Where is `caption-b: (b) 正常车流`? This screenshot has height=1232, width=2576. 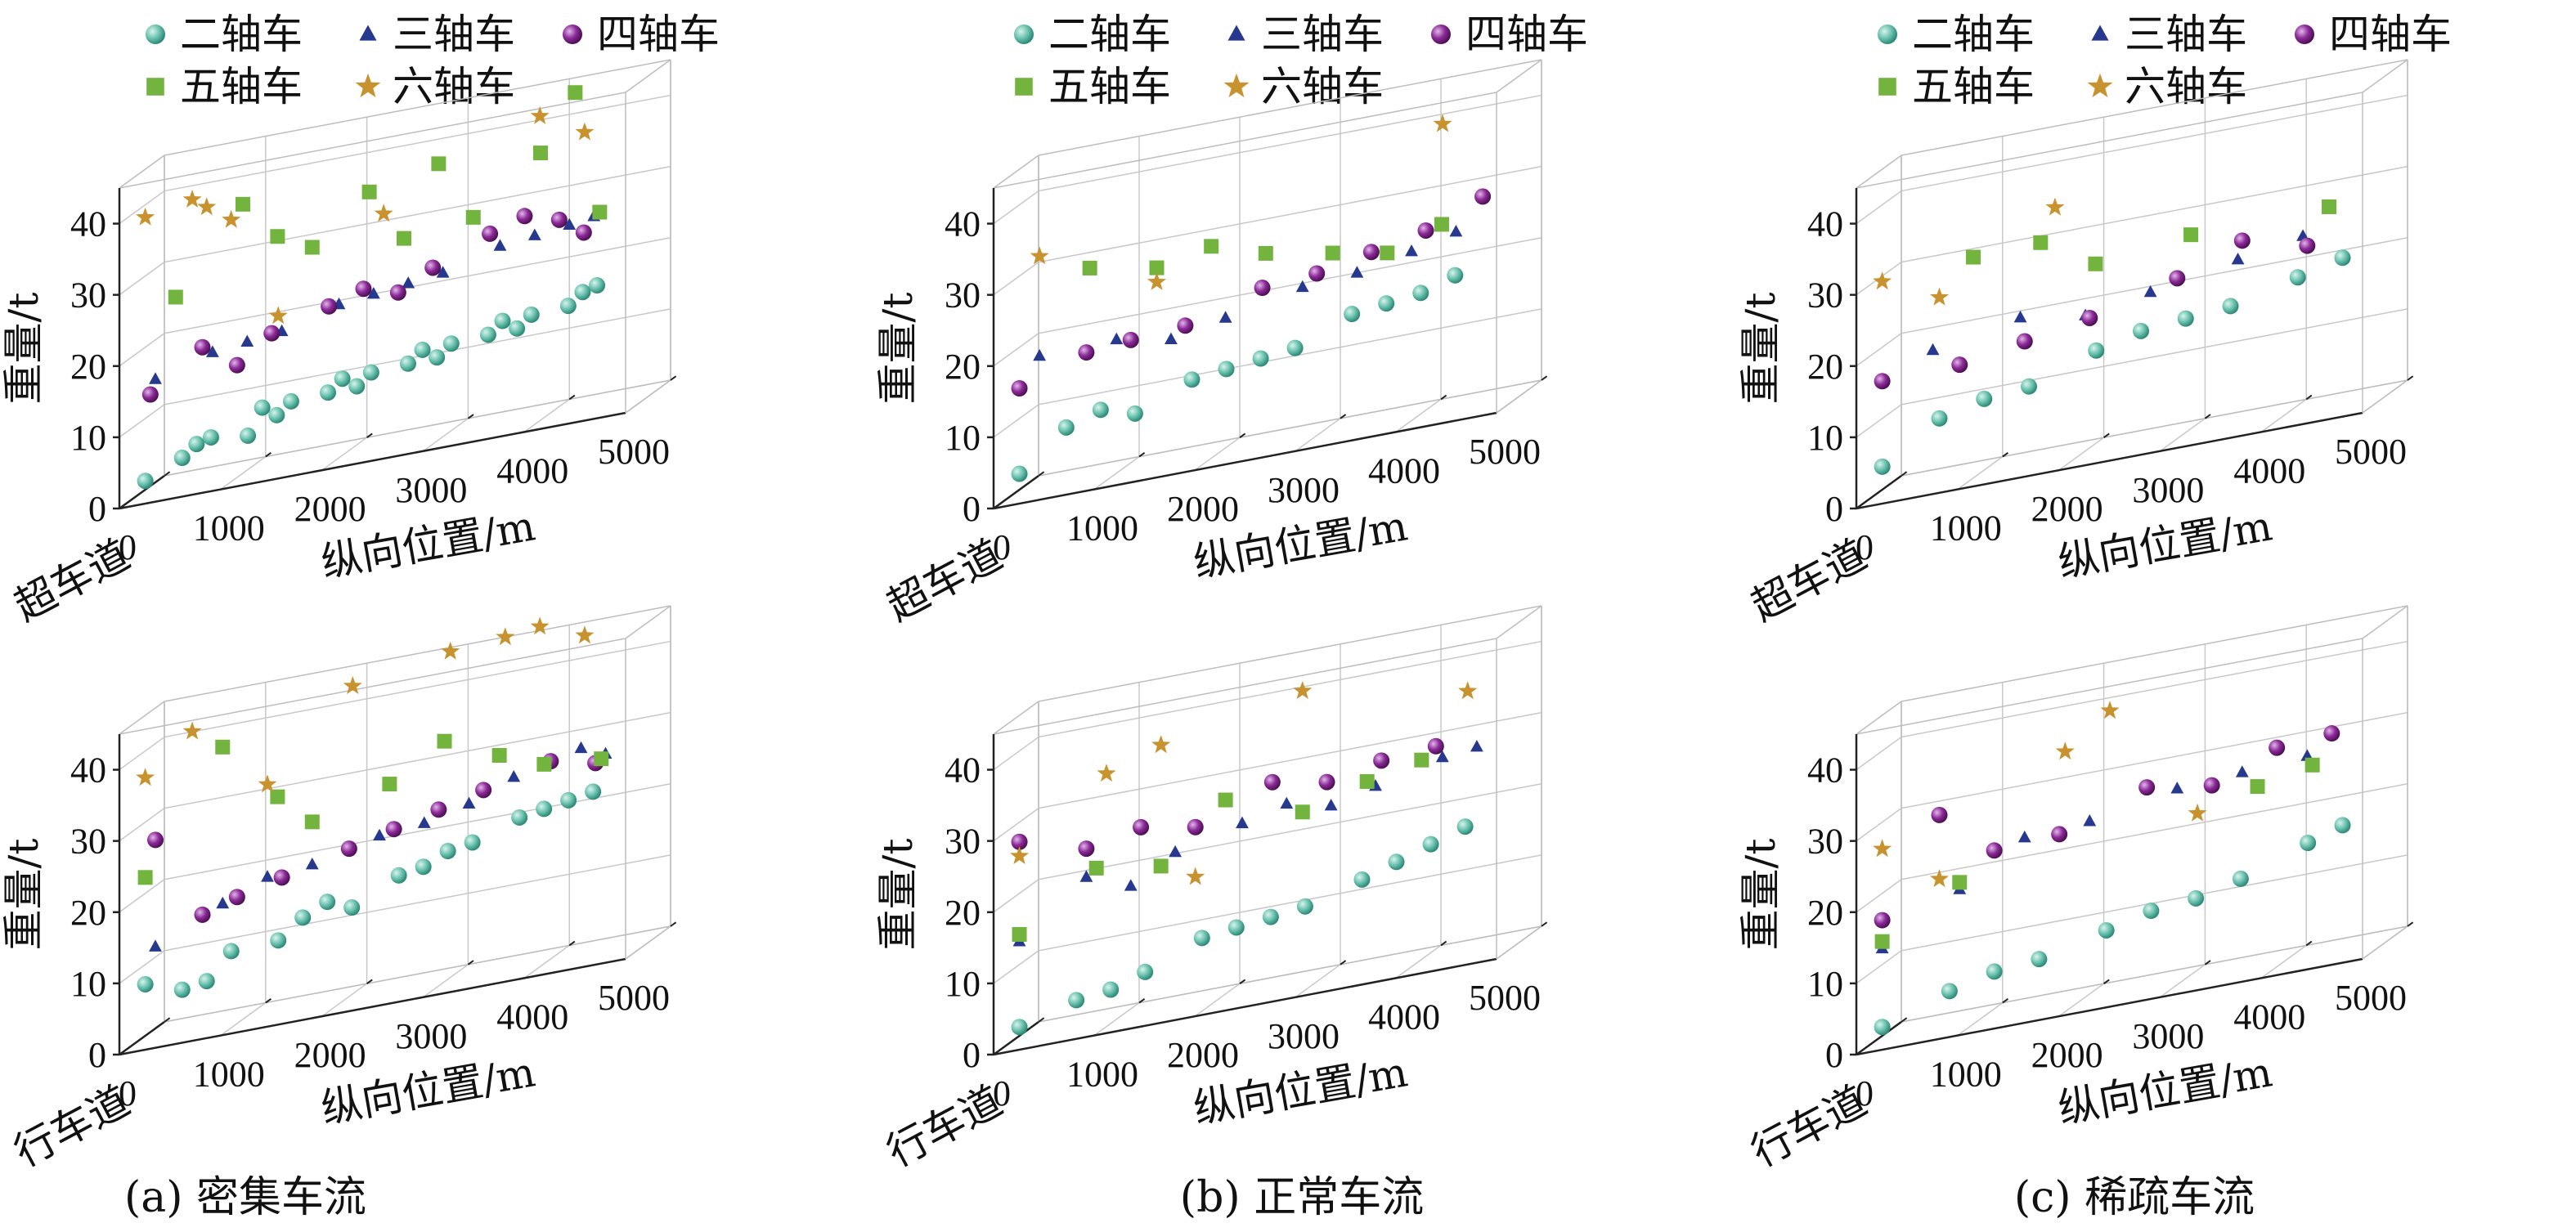 caption-b: (b) 正常车流 is located at coordinates (1302, 1198).